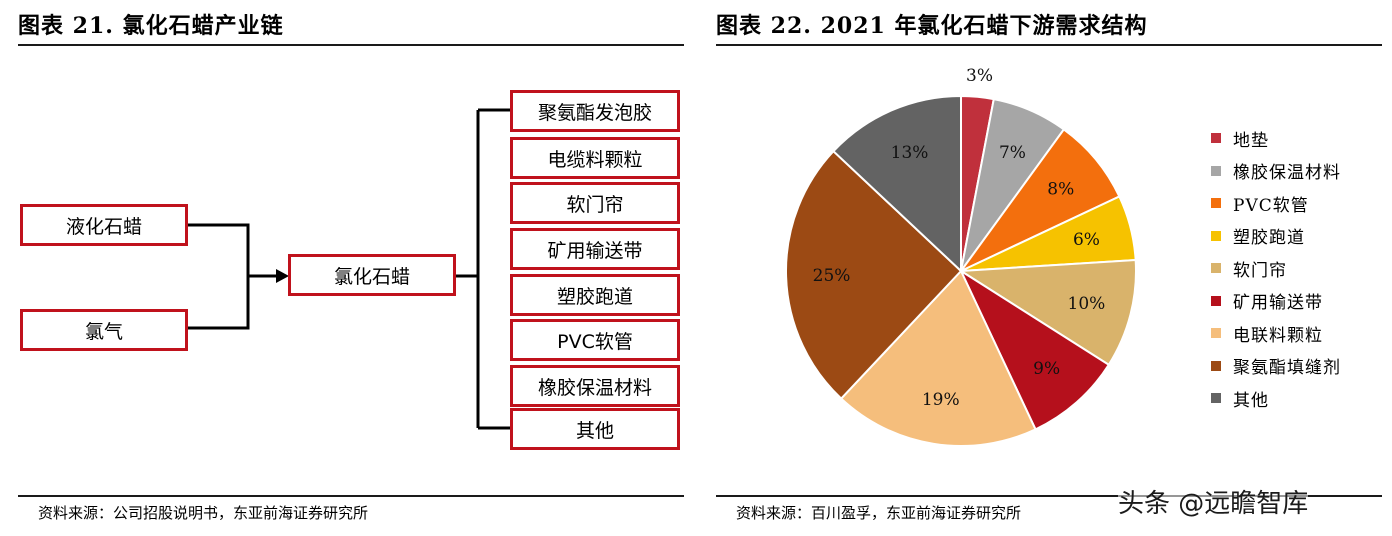 This screenshot has width=1392, height=536. I want to click on legend-item-7: 电联料颗粒, so click(1267, 334).